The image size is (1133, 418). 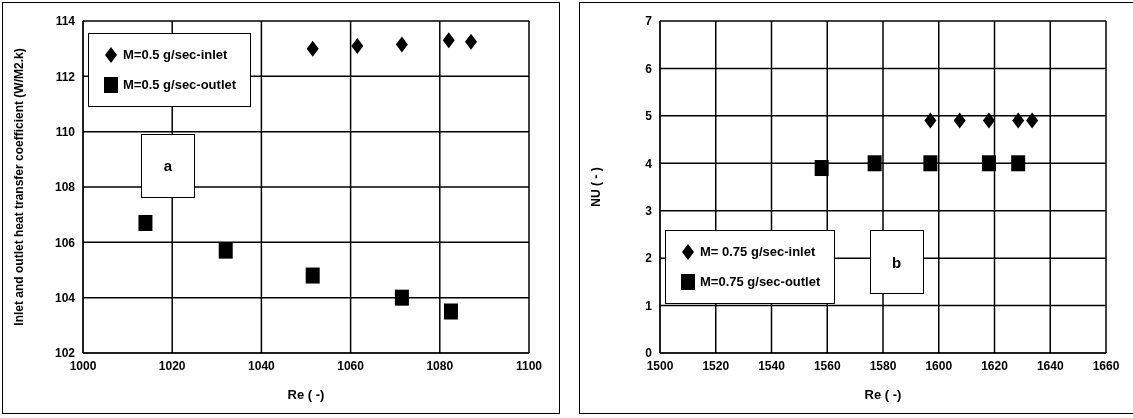 I want to click on y-tick-label: 3, so click(x=649, y=210).